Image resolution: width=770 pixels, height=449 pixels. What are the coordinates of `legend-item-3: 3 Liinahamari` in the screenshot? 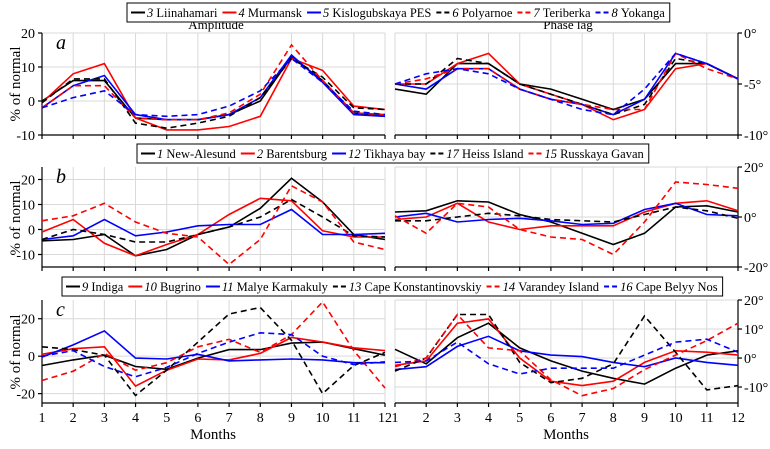 It's located at (174, 13).